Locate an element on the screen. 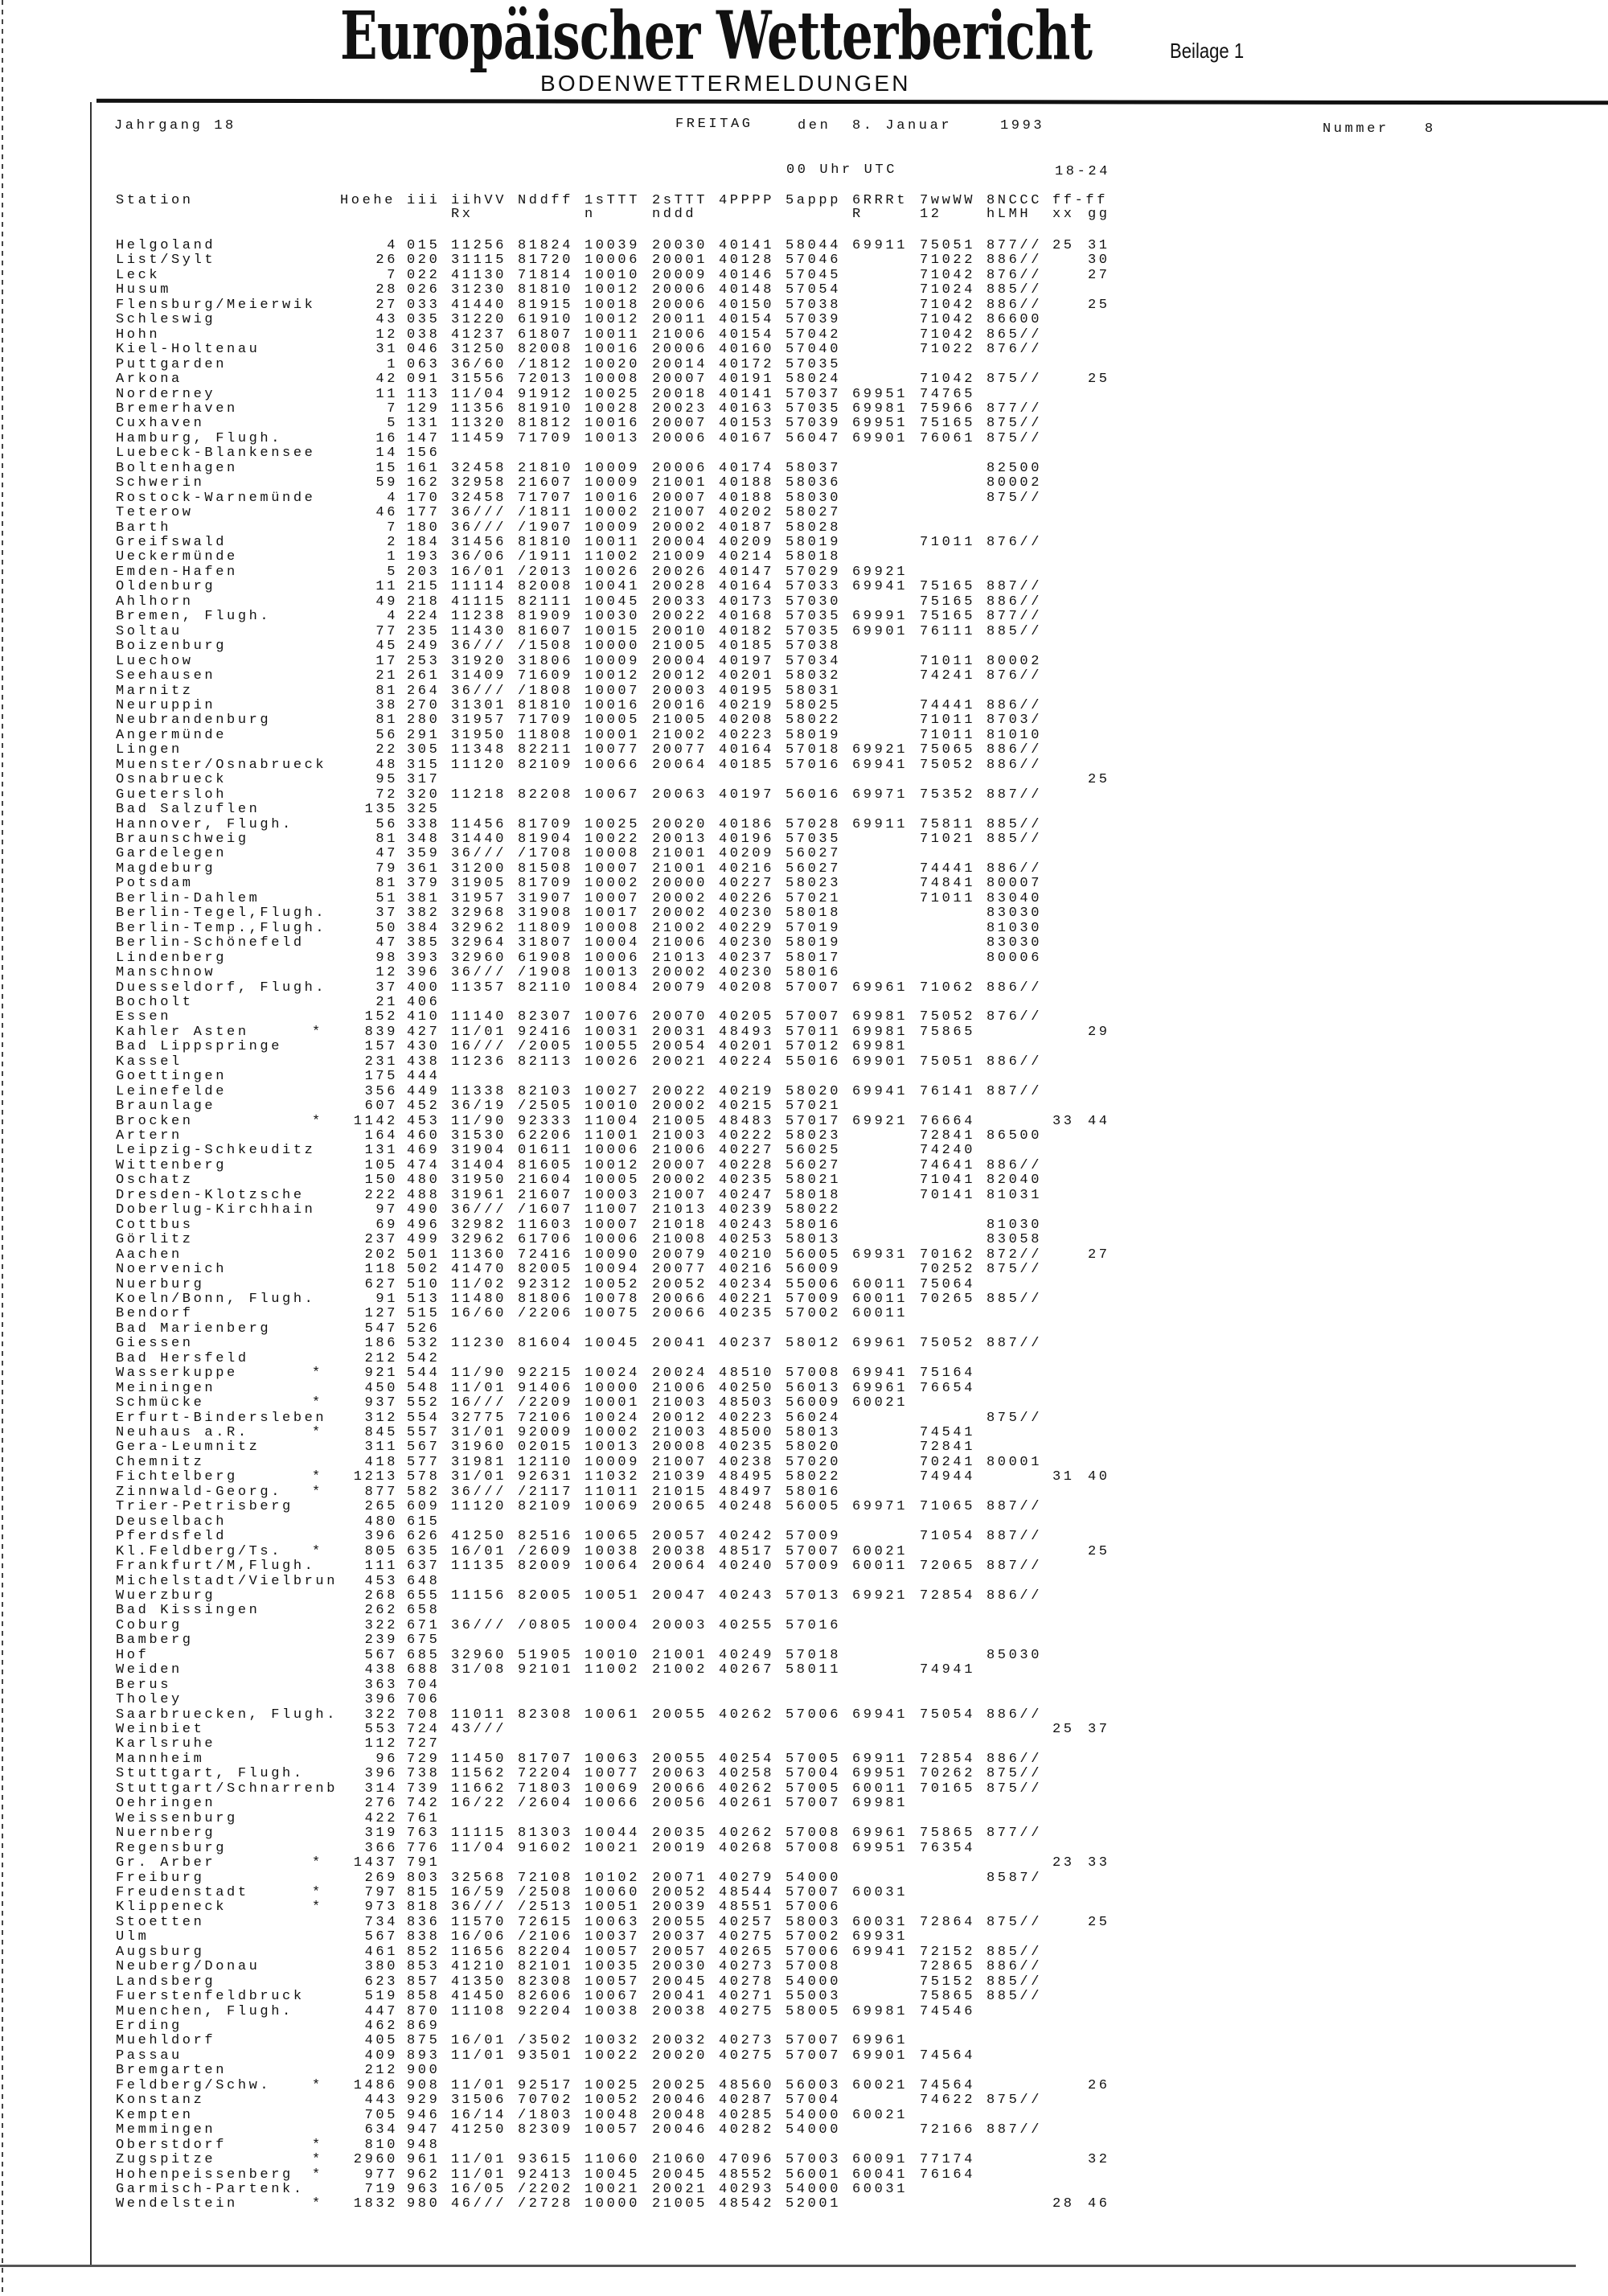 Image resolution: width=1608 pixels, height=2296 pixels. ff-gg-cell: 37 is located at coordinates (1099, 1729).